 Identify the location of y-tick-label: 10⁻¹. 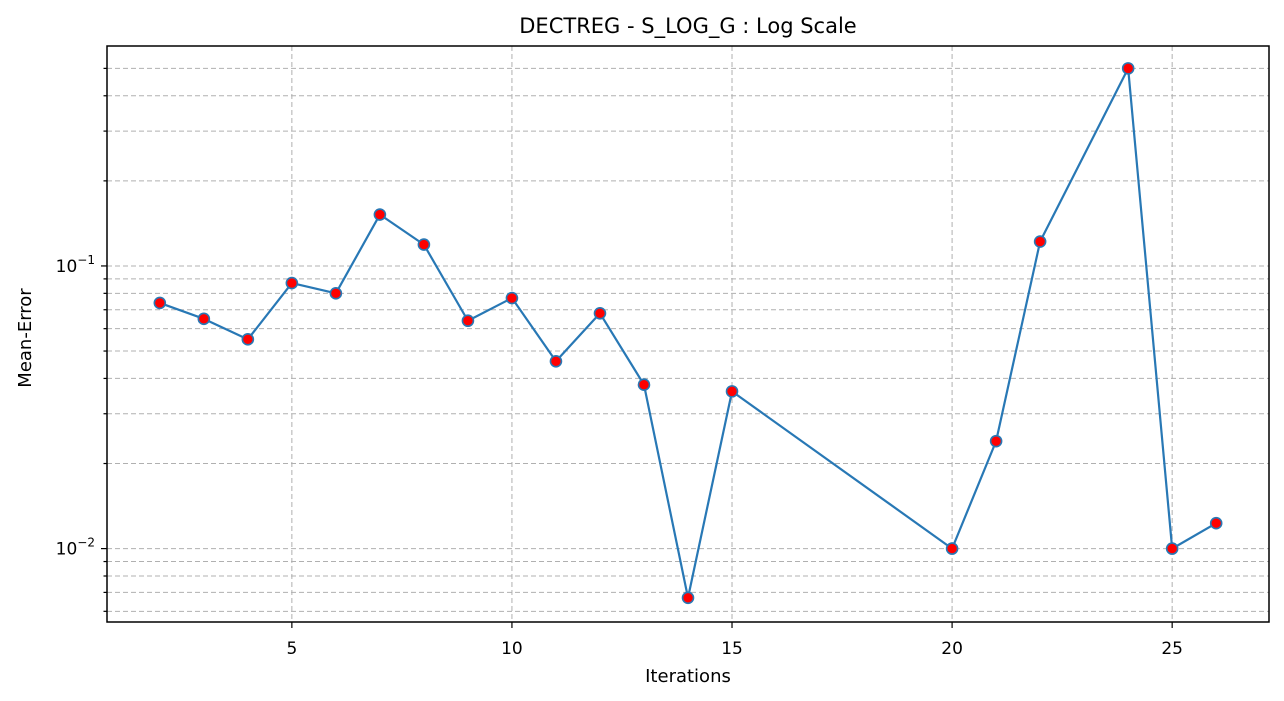
(75, 265).